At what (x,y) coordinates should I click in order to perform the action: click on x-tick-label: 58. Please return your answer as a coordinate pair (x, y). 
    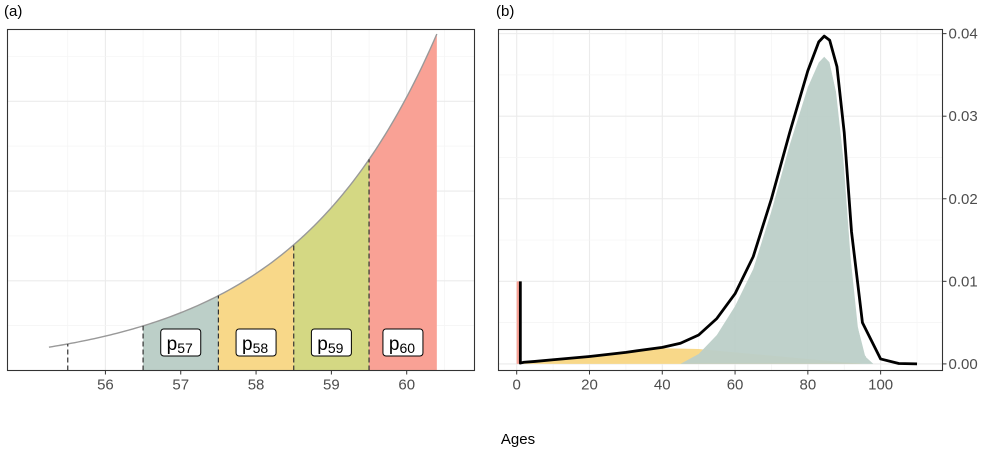
    Looking at the image, I should click on (256, 385).